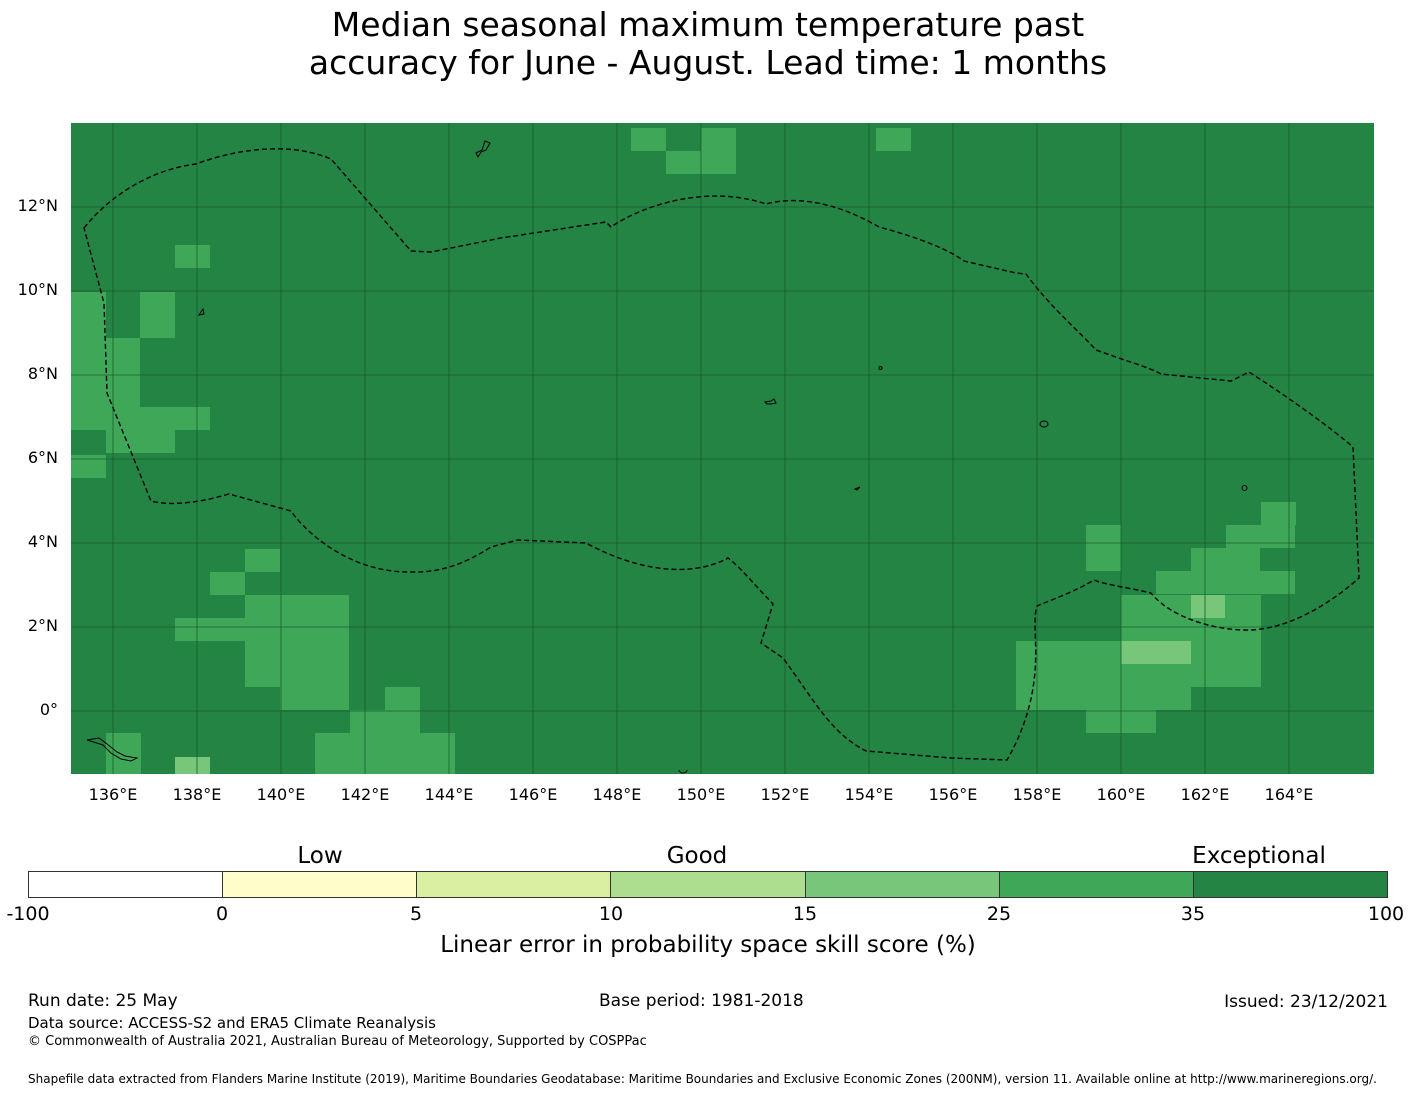  I want to click on legend-category-good: Good, so click(697, 856).